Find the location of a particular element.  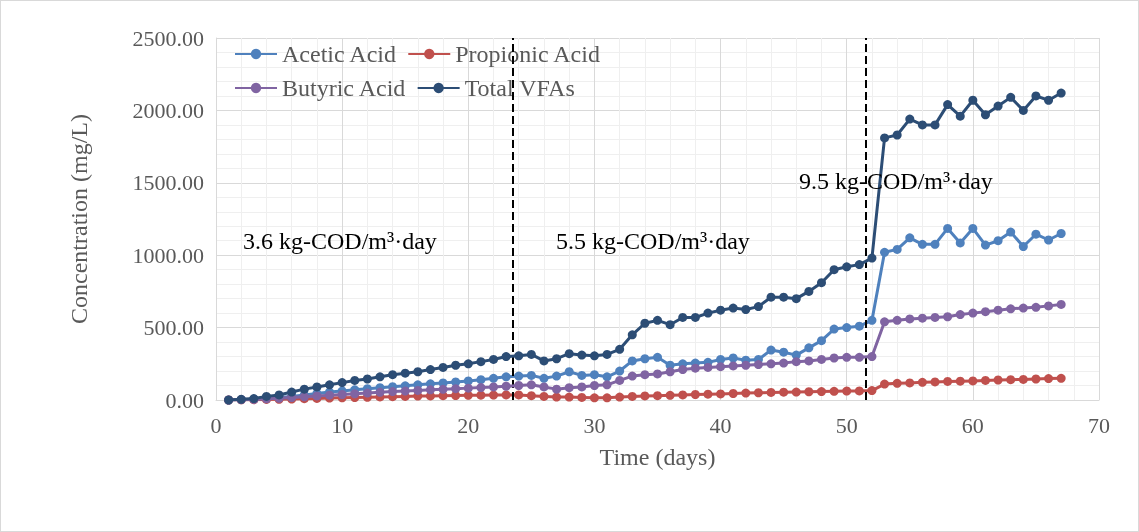

y-tick-label: 0.00 is located at coordinates (184, 400).